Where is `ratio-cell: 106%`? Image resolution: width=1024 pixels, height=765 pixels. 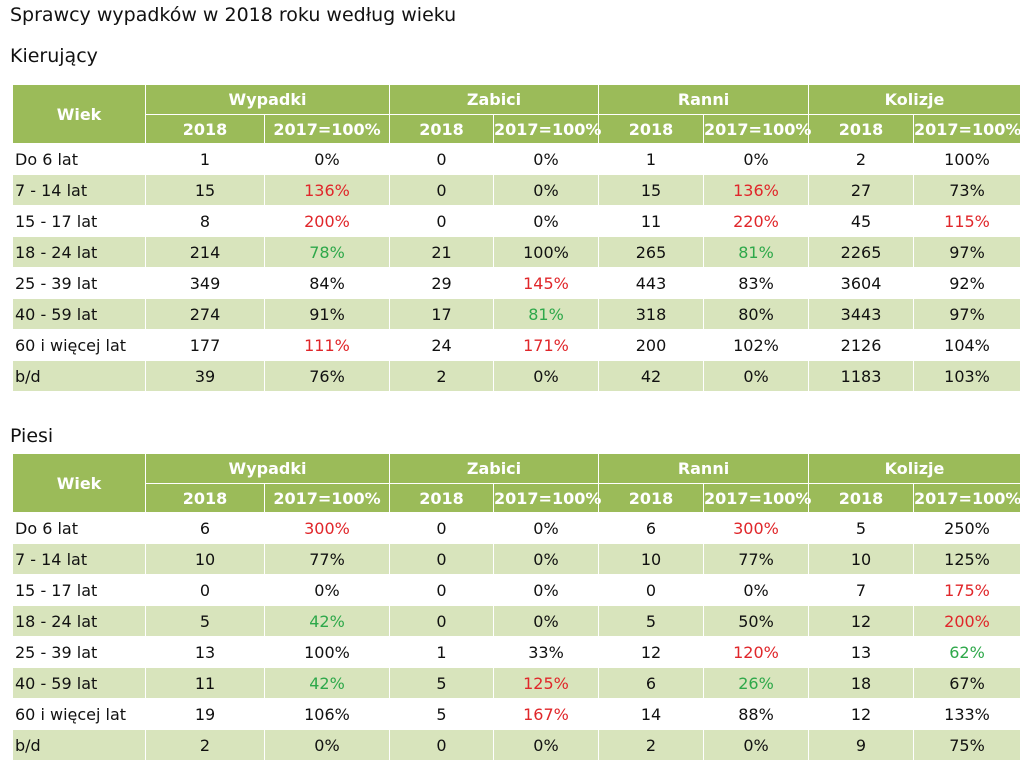 ratio-cell: 106% is located at coordinates (327, 714).